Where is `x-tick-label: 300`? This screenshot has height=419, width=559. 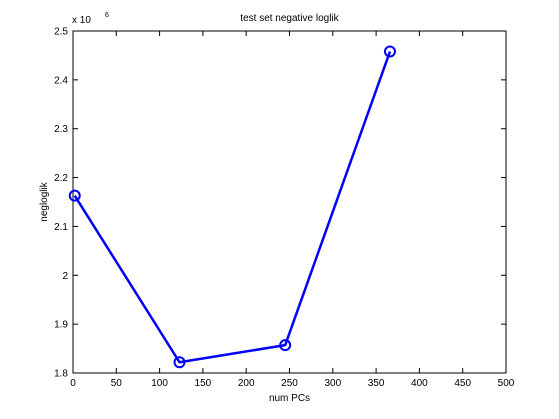
x-tick-label: 300 is located at coordinates (332, 383).